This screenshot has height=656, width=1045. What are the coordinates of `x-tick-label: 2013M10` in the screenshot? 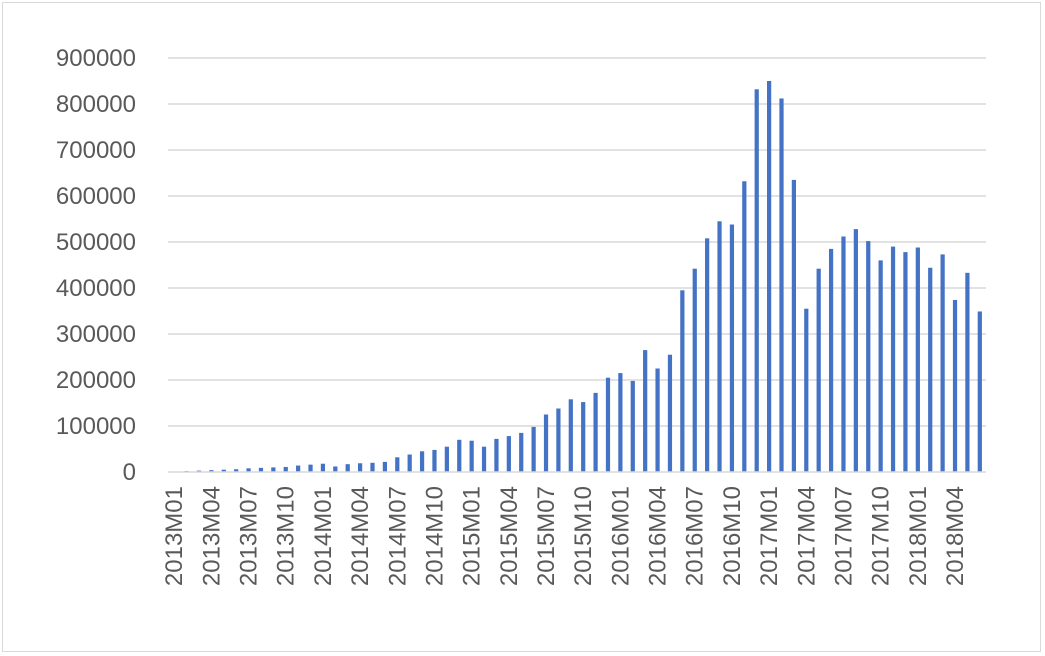 It's located at (286, 536).